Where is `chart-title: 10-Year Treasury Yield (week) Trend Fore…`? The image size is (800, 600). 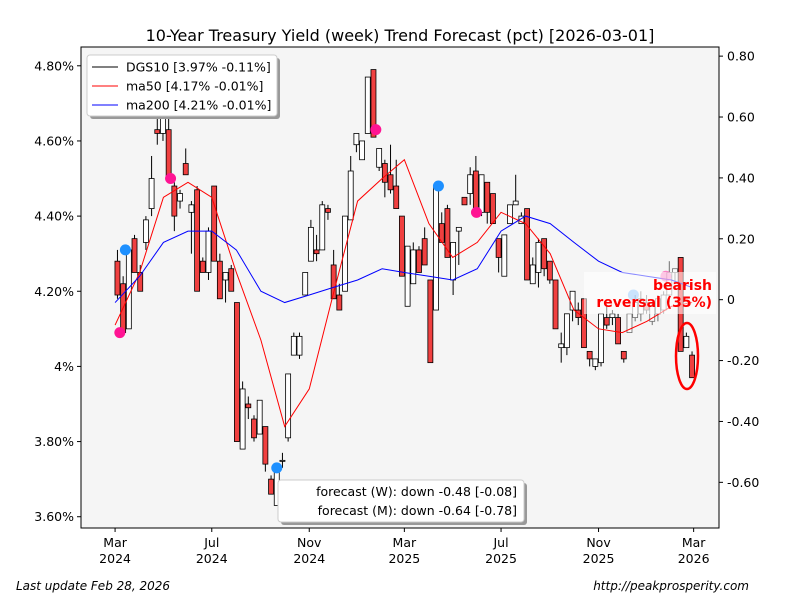
chart-title: 10-Year Treasury Yield (week) Trend Fore… is located at coordinates (400, 35).